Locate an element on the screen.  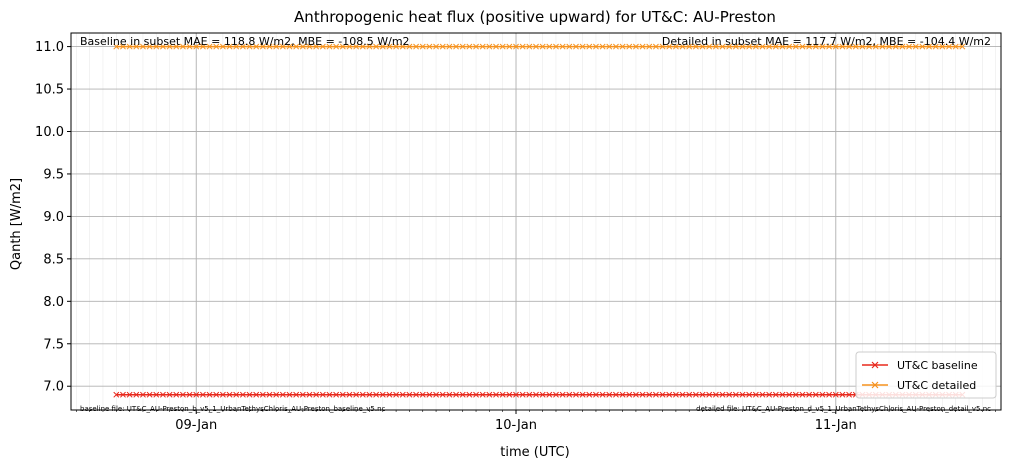
x-tick-label: 11-Jan is located at coordinates (836, 425).